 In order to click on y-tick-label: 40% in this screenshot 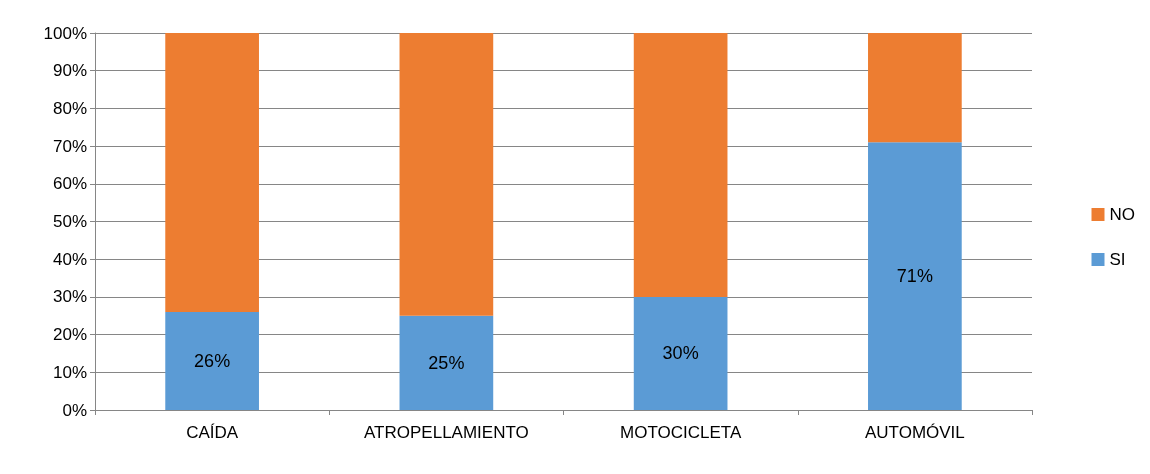, I will do `click(69, 259)`.